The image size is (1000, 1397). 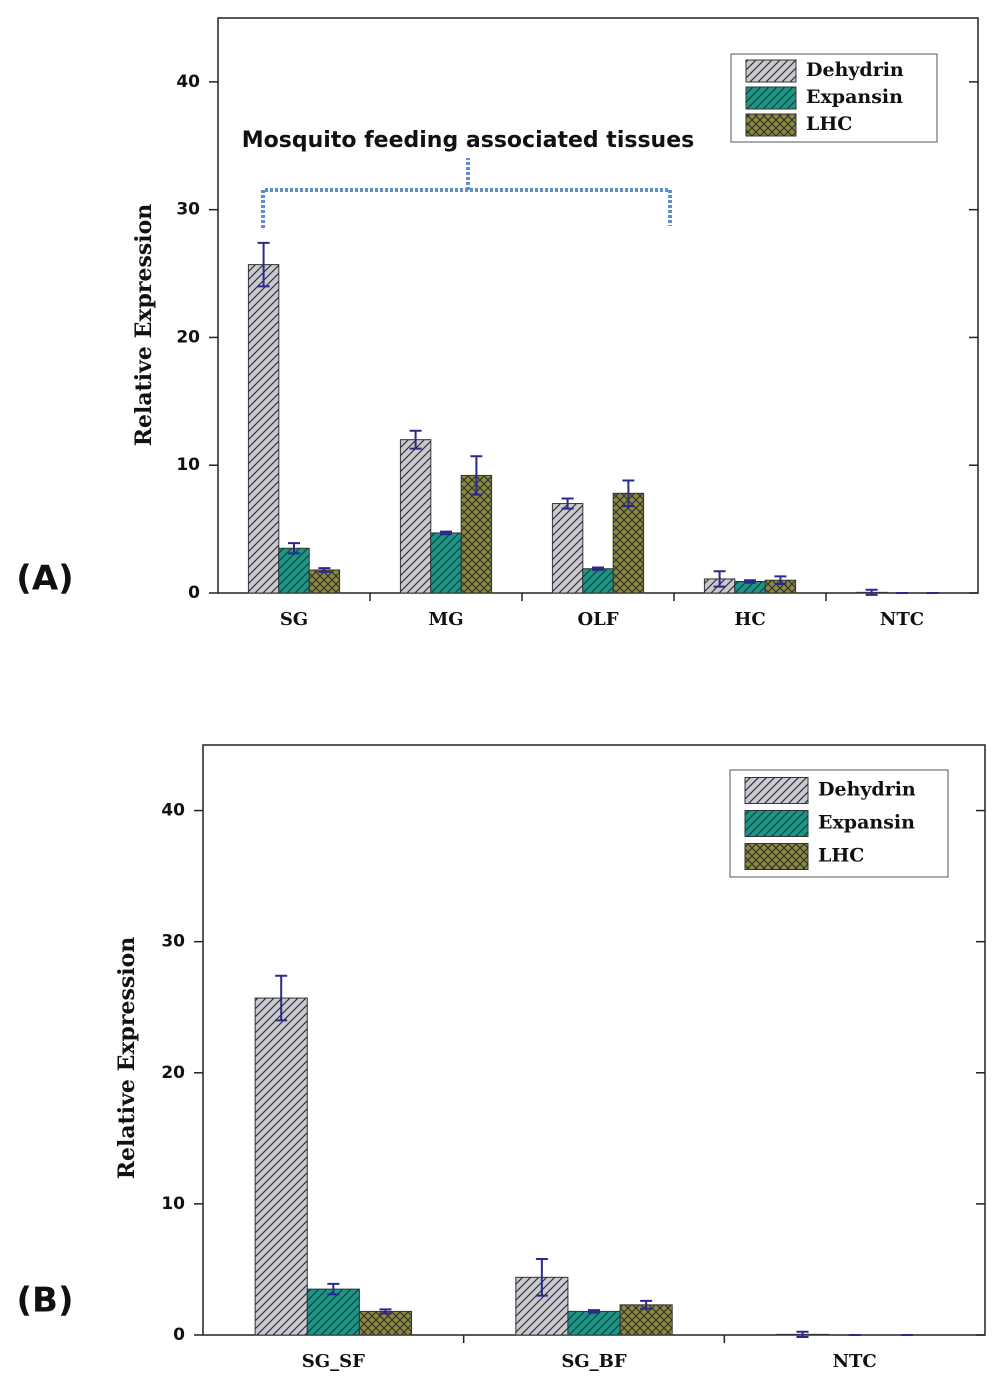 I want to click on x-tick-label: OLF, so click(x=597, y=619).